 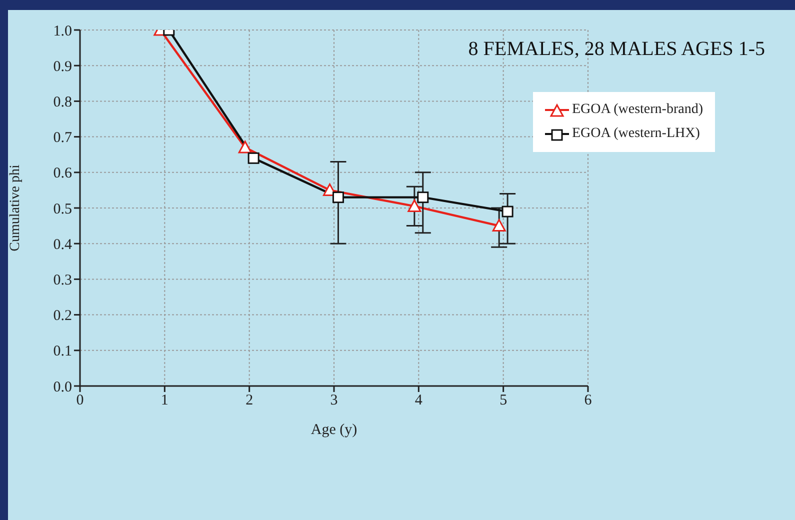 What do you see at coordinates (62, 280) in the screenshot?
I see `y-tick-label: 0.3` at bounding box center [62, 280].